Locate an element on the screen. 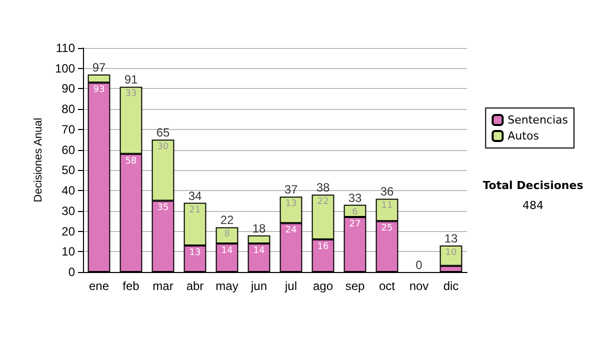 The width and height of the screenshot is (600, 340). x-tick-label: dic is located at coordinates (451, 286).